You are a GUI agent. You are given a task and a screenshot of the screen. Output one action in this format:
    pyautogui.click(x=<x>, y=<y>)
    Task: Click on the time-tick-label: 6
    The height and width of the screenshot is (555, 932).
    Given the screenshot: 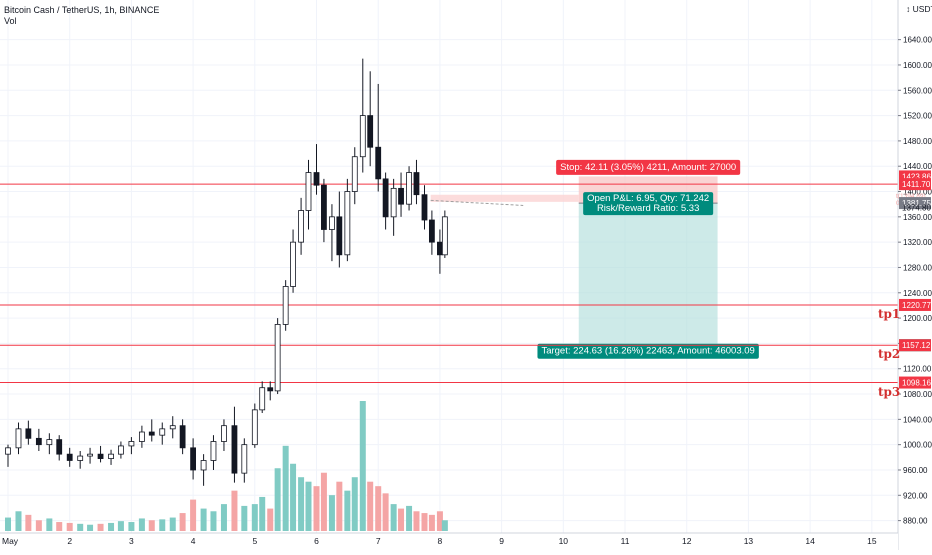 What is the action you would take?
    pyautogui.click(x=316, y=541)
    